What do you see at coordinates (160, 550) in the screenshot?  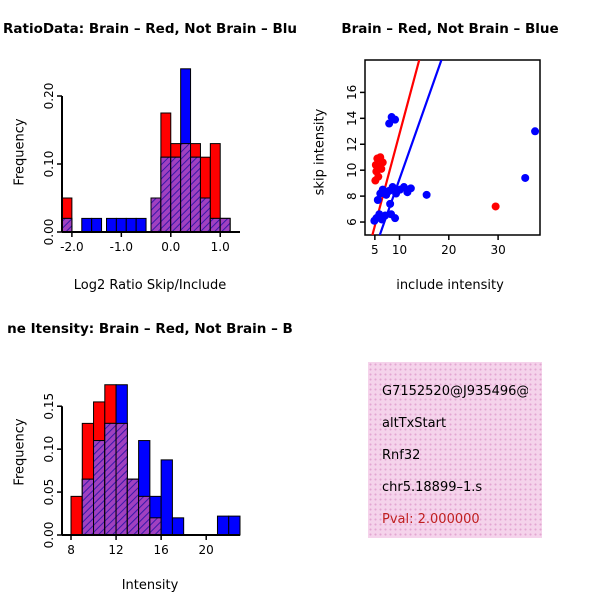 I see `x-tick-label: 16` at bounding box center [160, 550].